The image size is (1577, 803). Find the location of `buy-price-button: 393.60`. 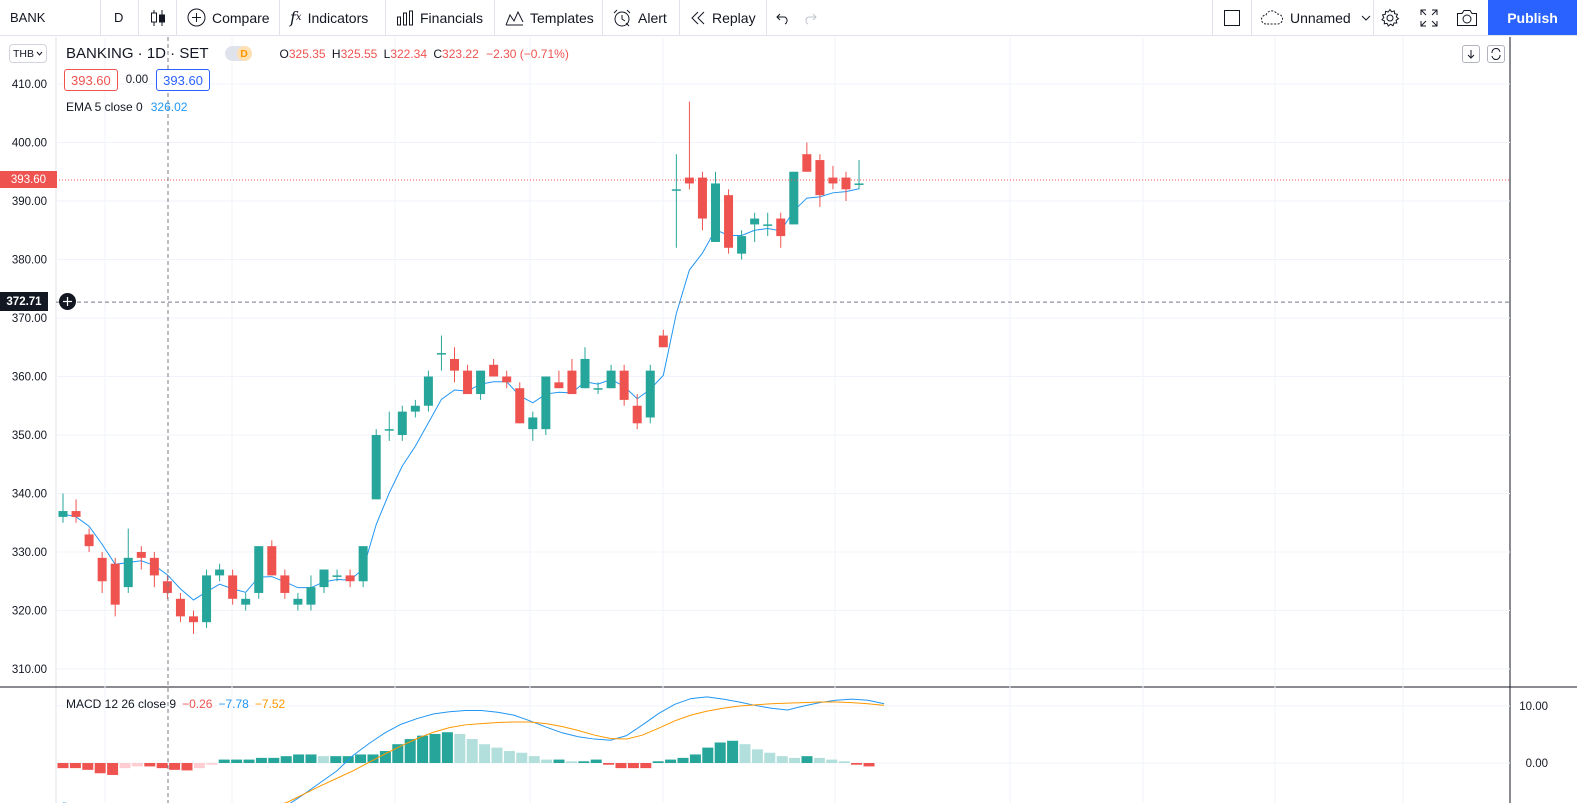

buy-price-button: 393.60 is located at coordinates (183, 80).